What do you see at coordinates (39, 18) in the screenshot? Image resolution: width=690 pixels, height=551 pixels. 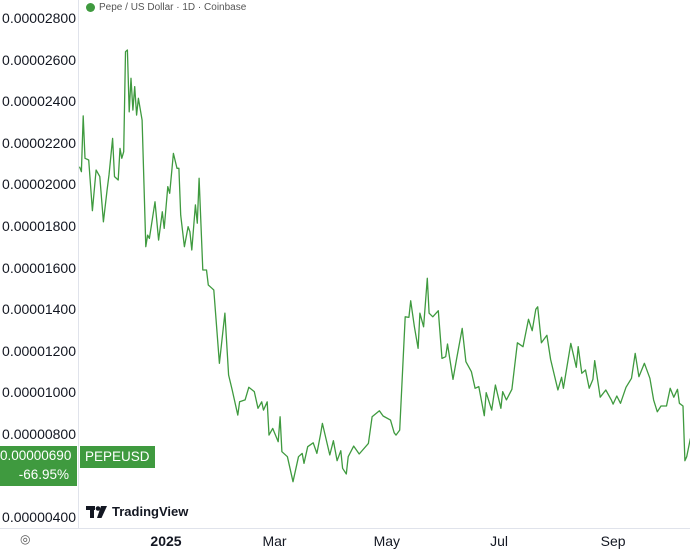 I see `y-tick-label: 0.00002800` at bounding box center [39, 18].